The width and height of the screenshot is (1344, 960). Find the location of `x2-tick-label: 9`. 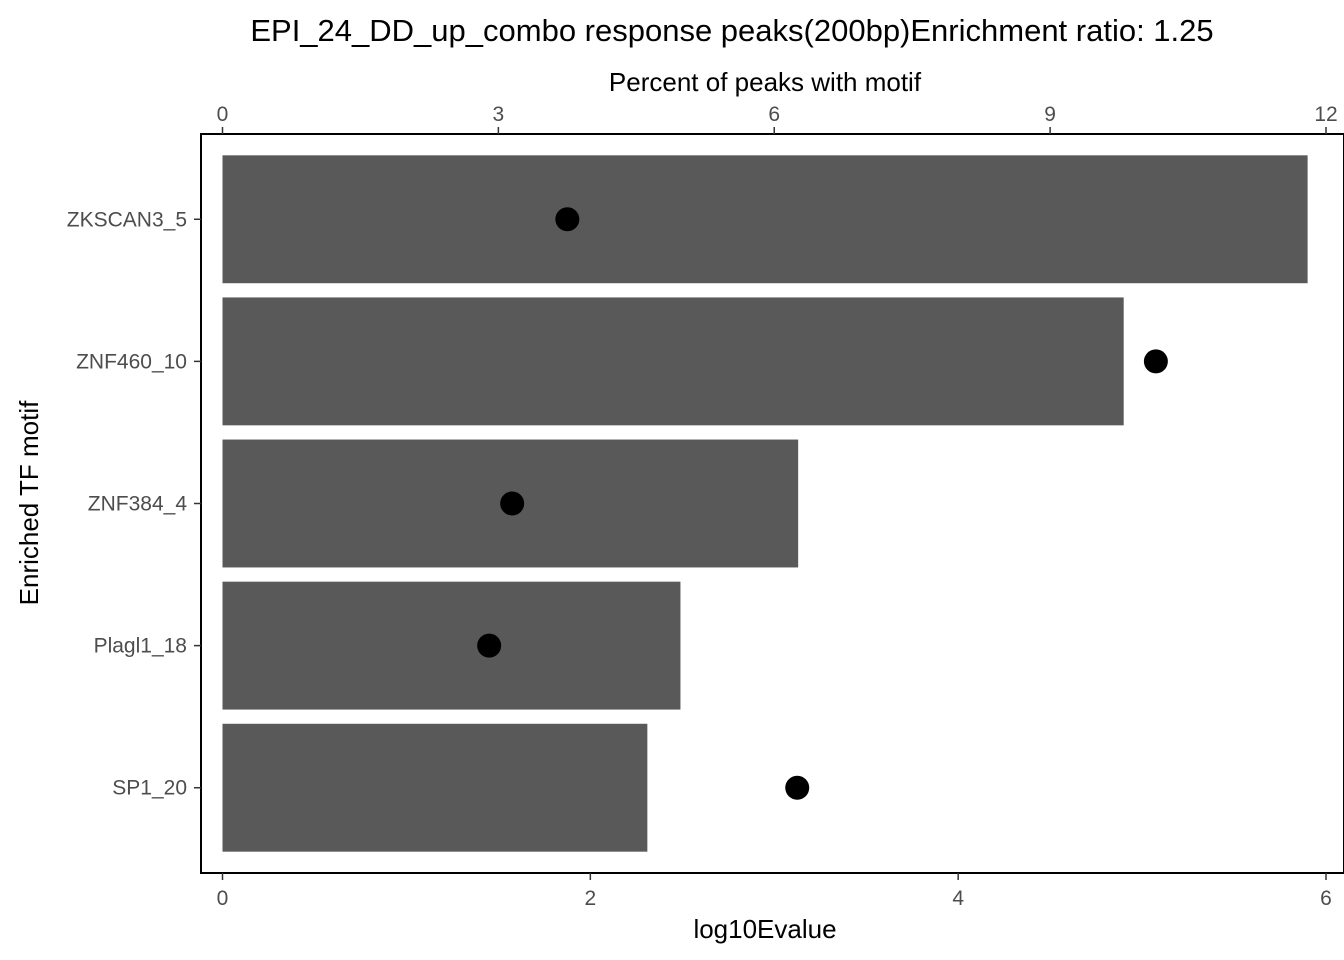

x2-tick-label: 9 is located at coordinates (1050, 114).